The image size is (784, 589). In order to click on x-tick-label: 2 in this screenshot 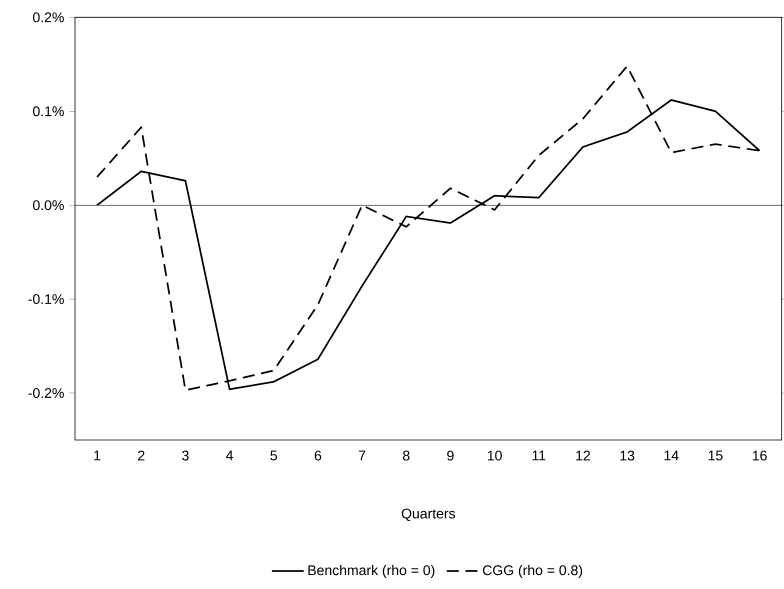, I will do `click(141, 455)`.